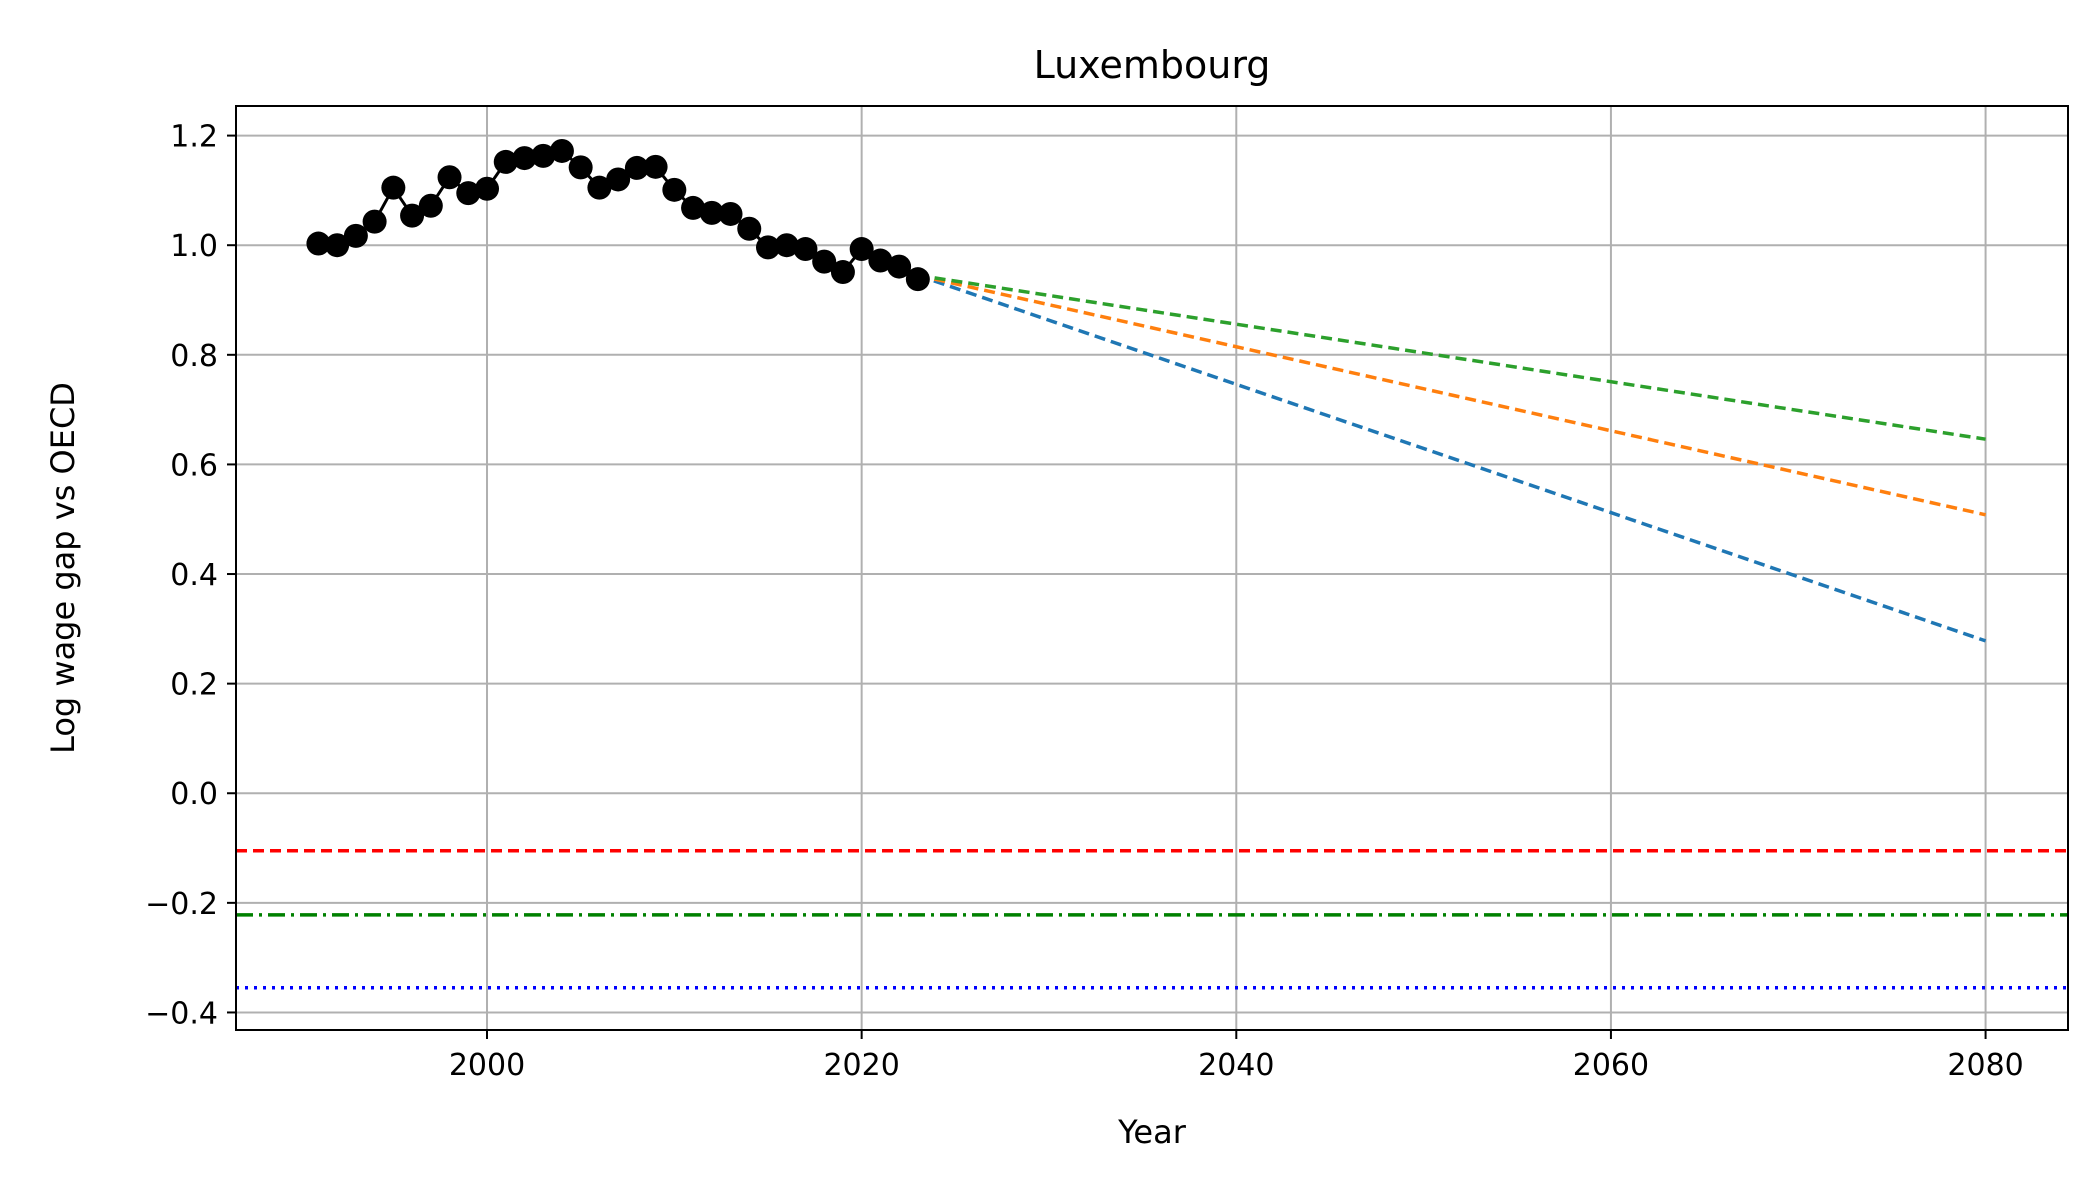 The width and height of the screenshot is (2100, 1200). What do you see at coordinates (181, 1013) in the screenshot?
I see `y-tick-label: −0.4` at bounding box center [181, 1013].